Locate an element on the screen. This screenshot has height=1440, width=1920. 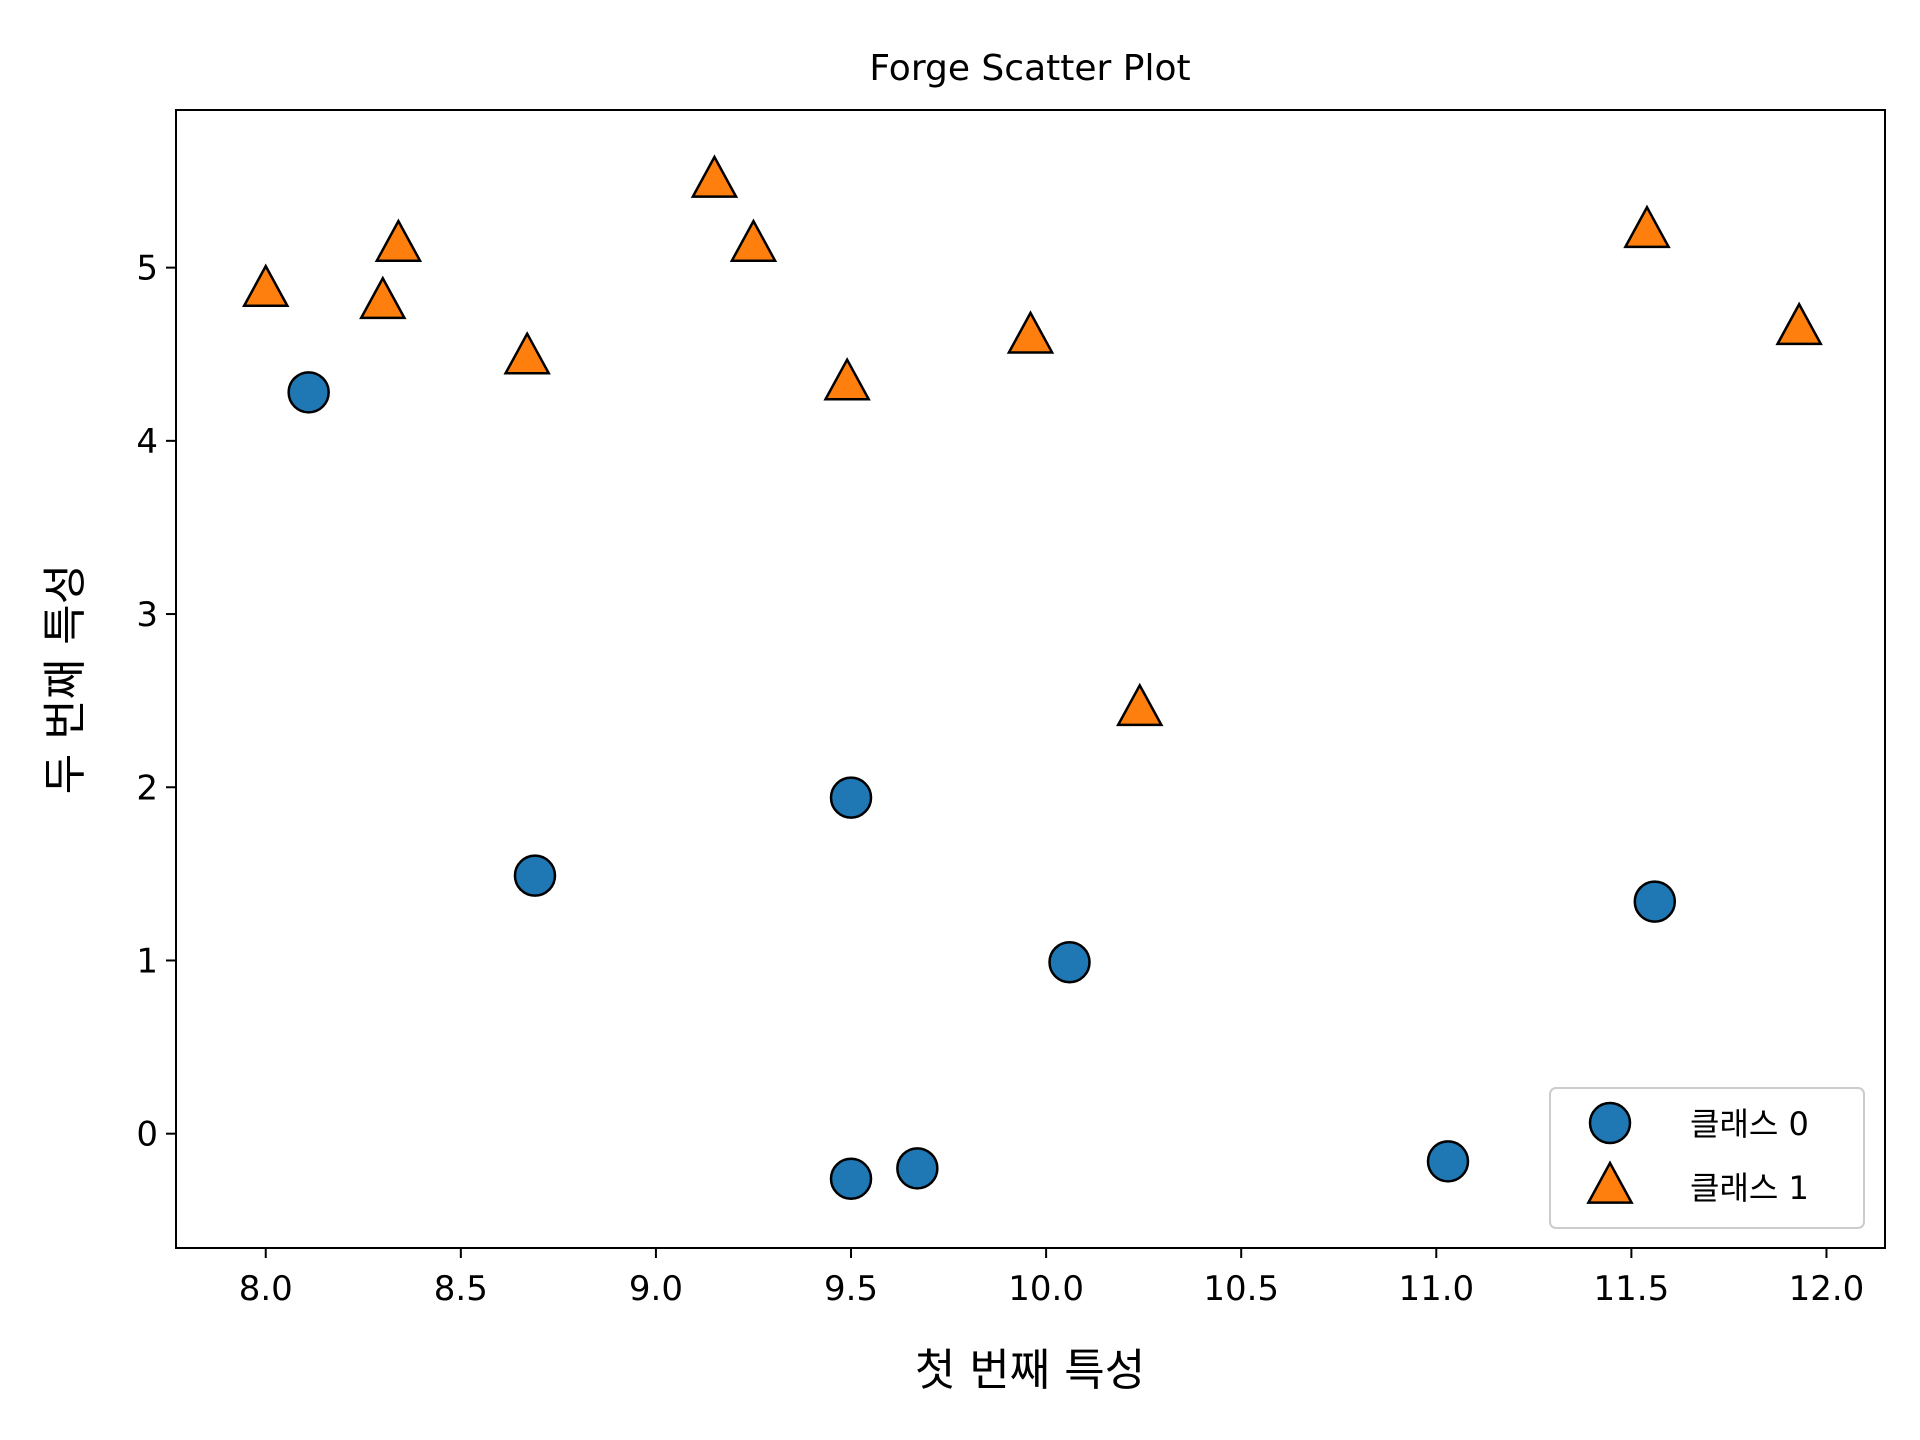
x-tick-label: 11.0 is located at coordinates (1436, 1289).